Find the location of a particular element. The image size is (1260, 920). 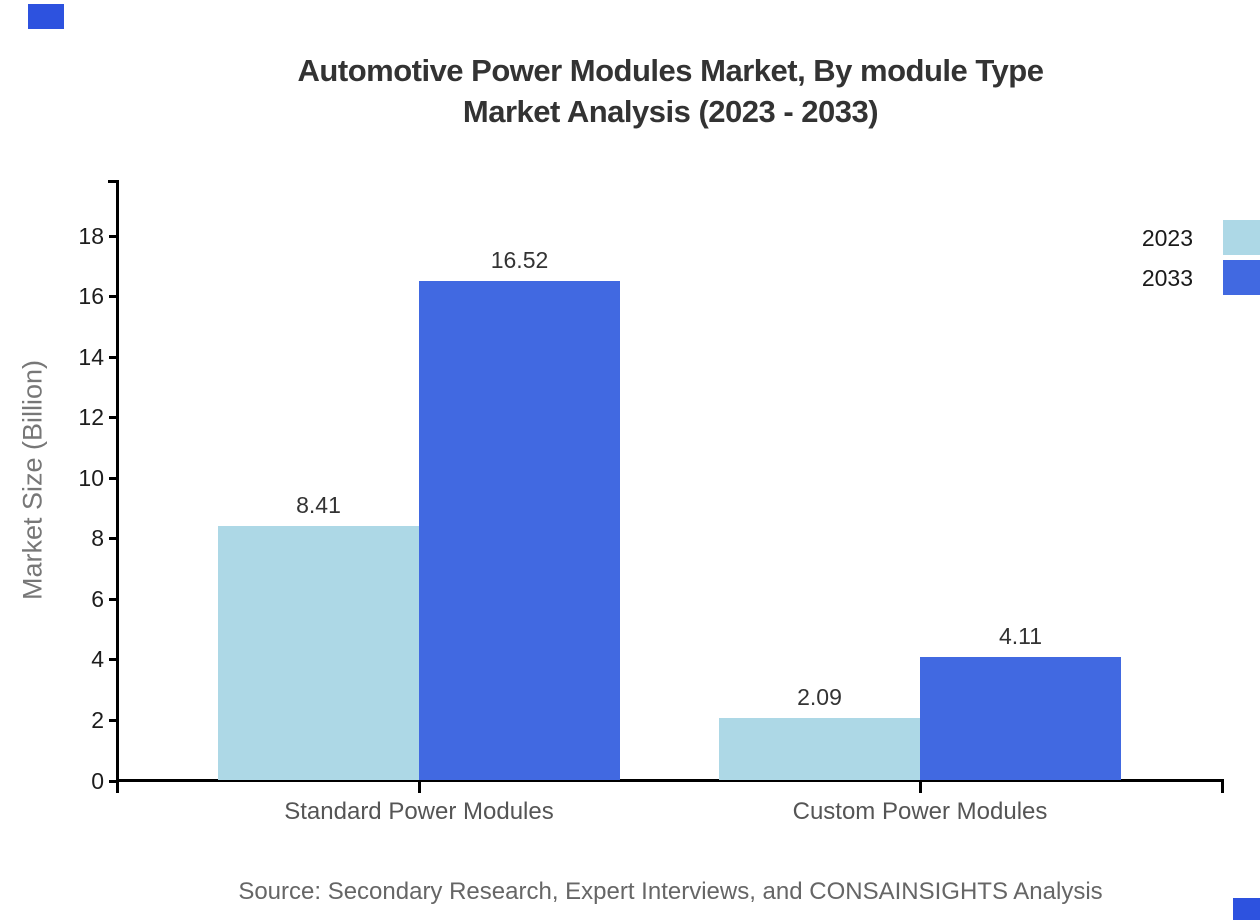

category-label: Standard Power Modules is located at coordinates (419, 811).